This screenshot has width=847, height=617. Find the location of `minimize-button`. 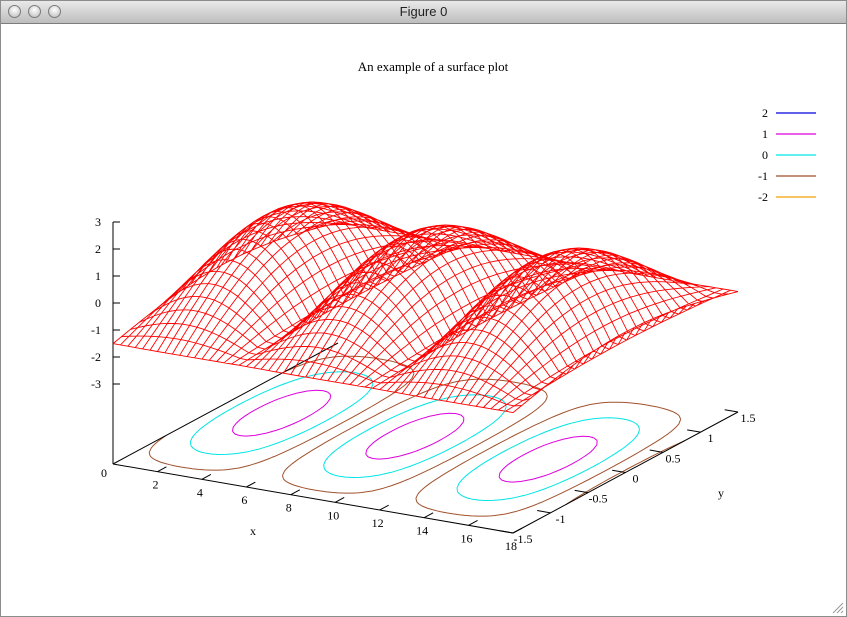

minimize-button is located at coordinates (34, 11).